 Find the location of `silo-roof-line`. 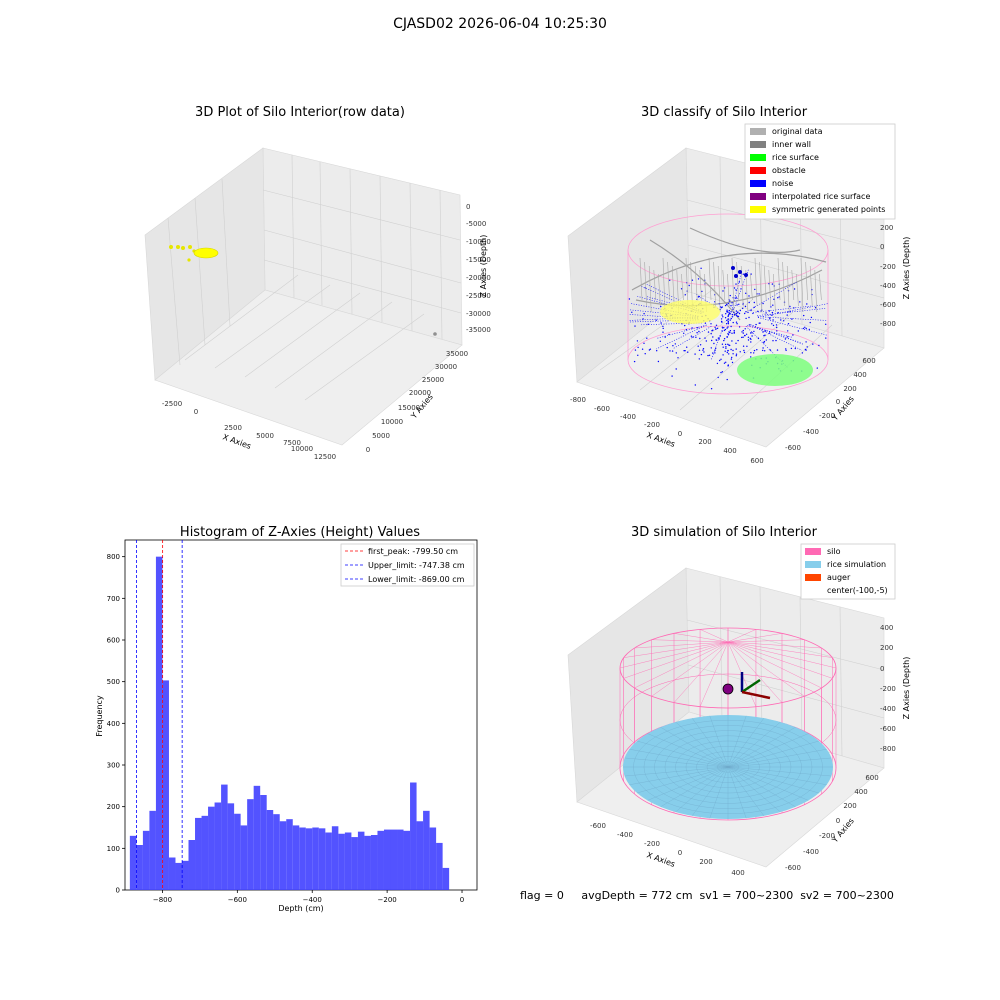

silo-roof-line is located at coordinates (714, 636).